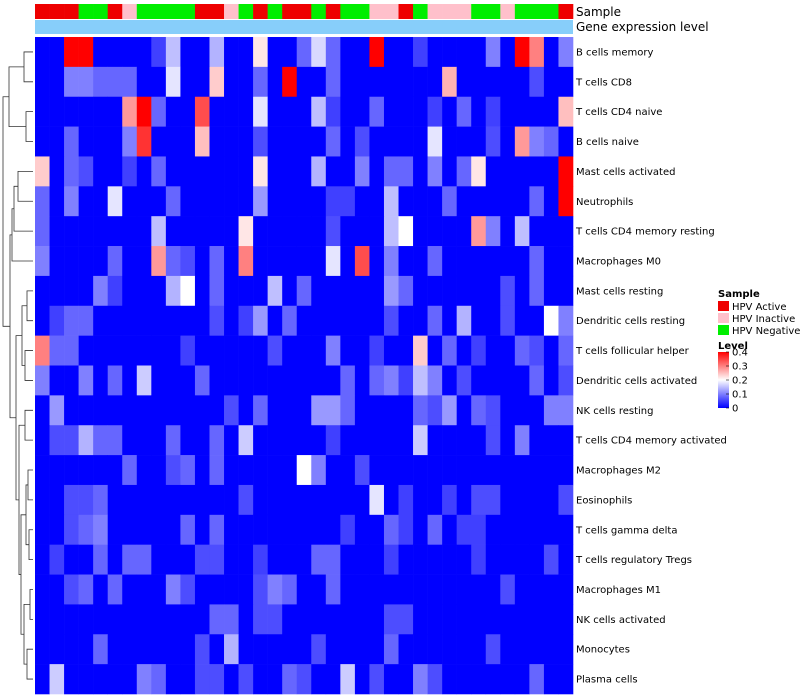 This screenshot has width=800, height=700. I want to click on level-tick-label: 0.4, so click(740, 353).